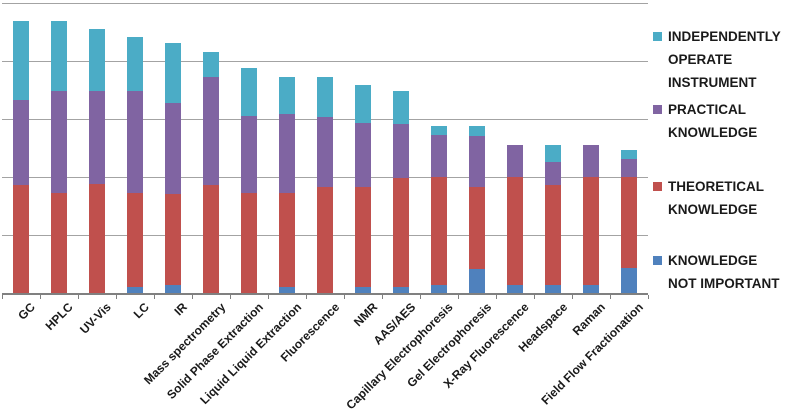  I want to click on bar-gel-electrophoresis, so click(477, 209).